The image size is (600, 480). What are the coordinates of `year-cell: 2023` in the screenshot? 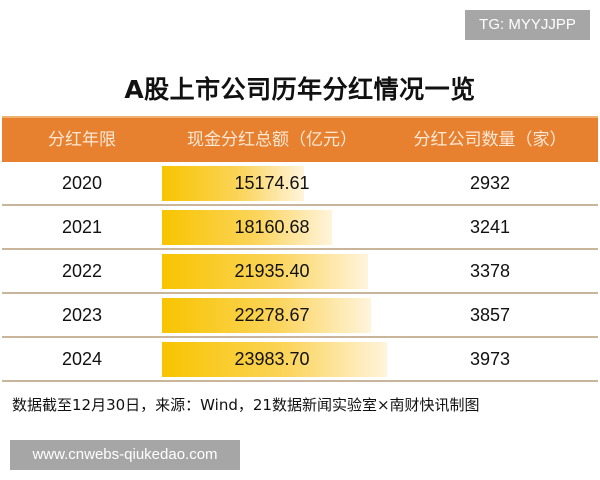 It's located at (82, 315).